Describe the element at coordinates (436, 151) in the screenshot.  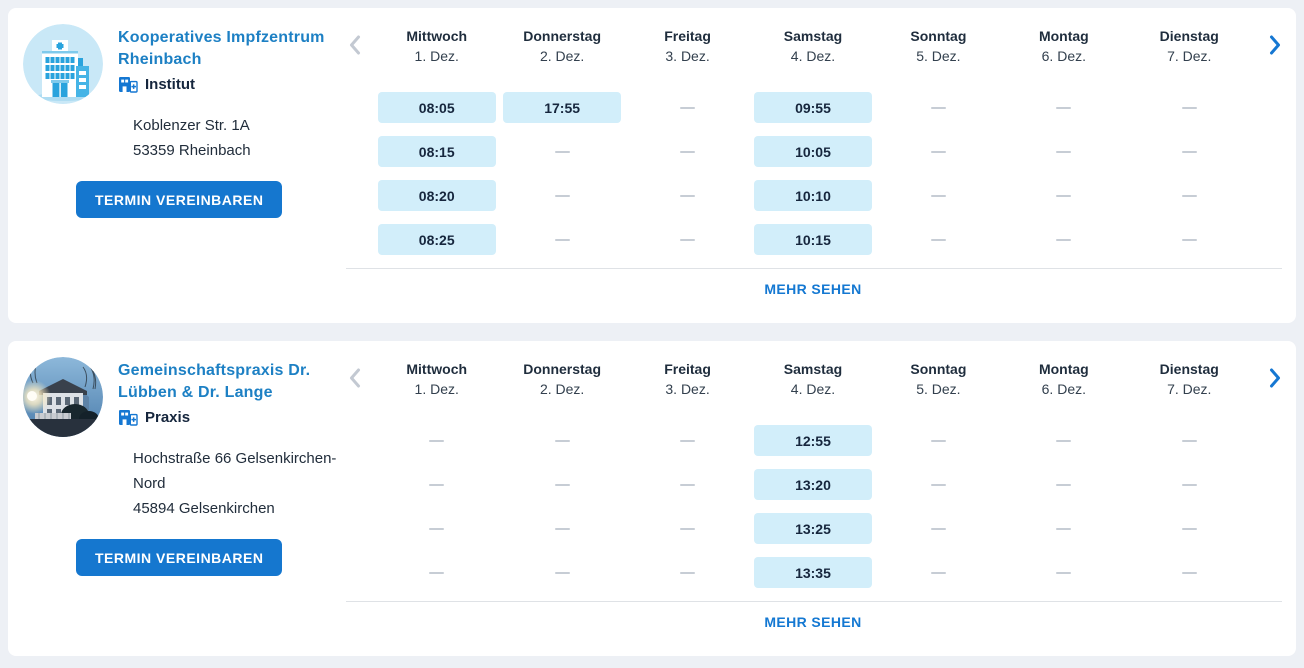
I see `time-slot-button: 08:15` at that location.